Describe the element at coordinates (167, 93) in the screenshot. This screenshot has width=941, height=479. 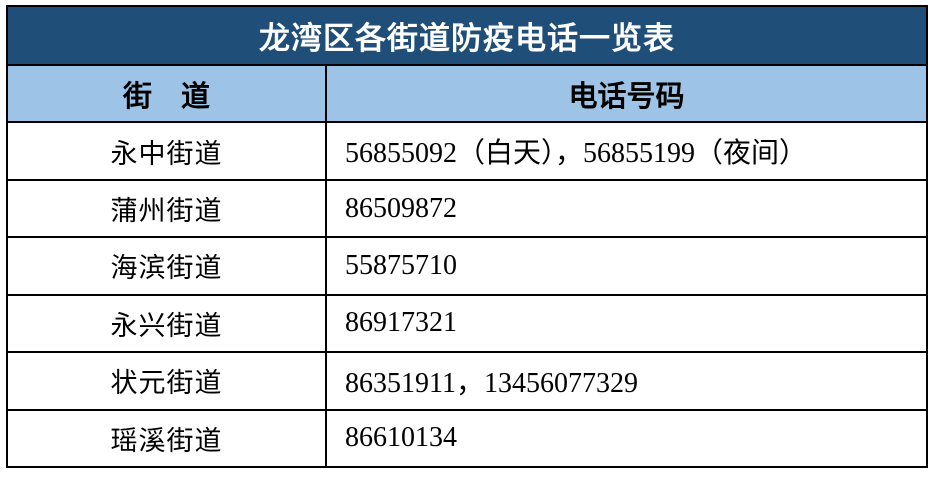
I see `header-cell-street: 街 道` at that location.